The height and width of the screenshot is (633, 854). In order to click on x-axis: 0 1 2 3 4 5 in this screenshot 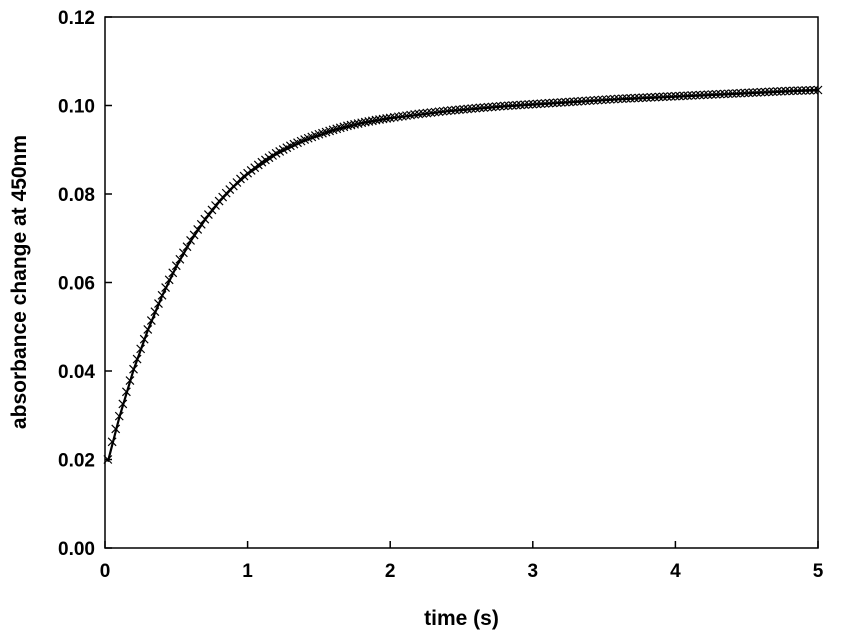, I will do `click(462, 561)`.